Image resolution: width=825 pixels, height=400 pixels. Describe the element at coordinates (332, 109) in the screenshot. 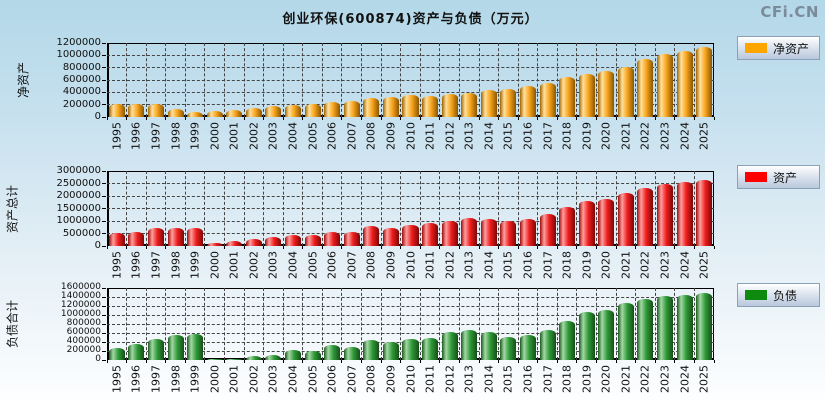

I see `bar-net-assets-2006` at that location.